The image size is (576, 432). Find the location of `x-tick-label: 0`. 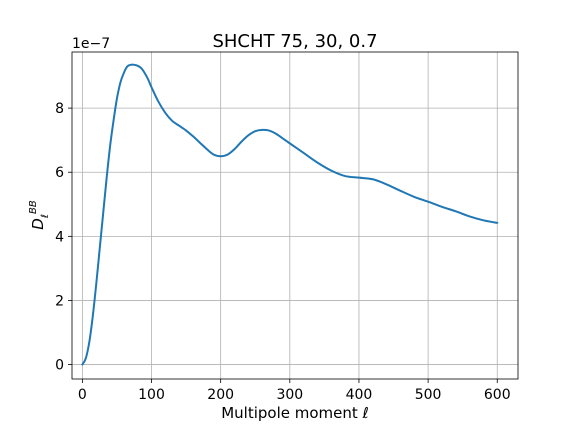

x-tick-label: 0 is located at coordinates (82, 395).